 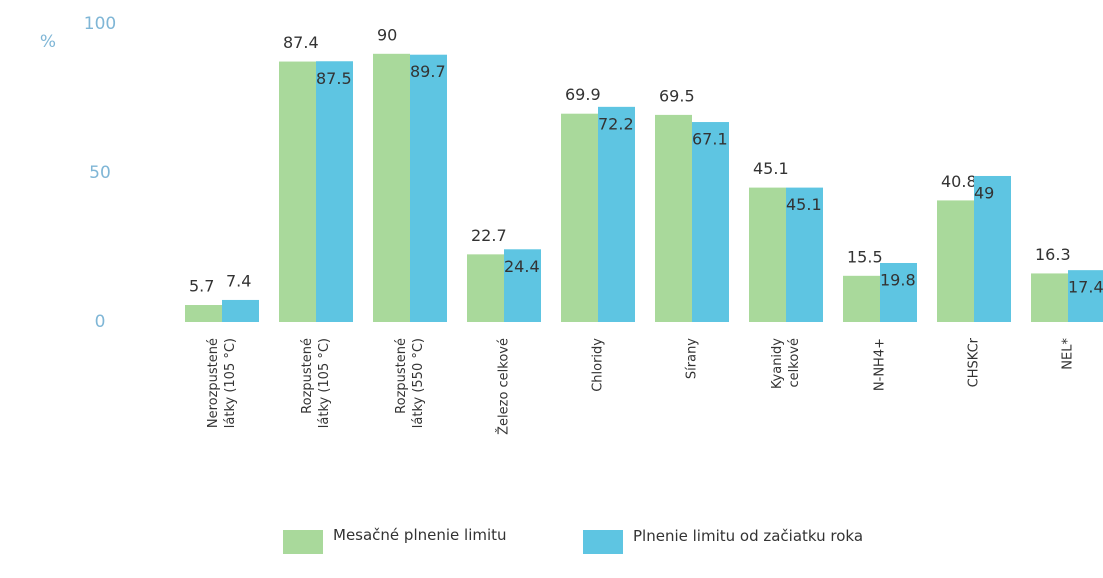 I want to click on value-label: 5.7, so click(x=201, y=286).